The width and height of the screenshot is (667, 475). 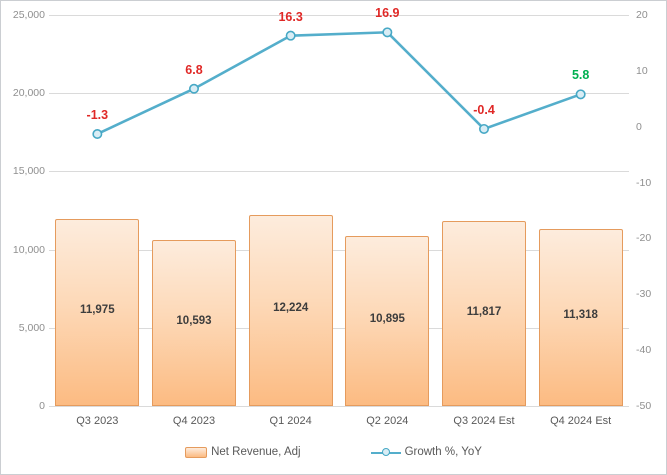 I want to click on legend-item-net-revenue: Net Revenue, Adj, so click(x=243, y=452).